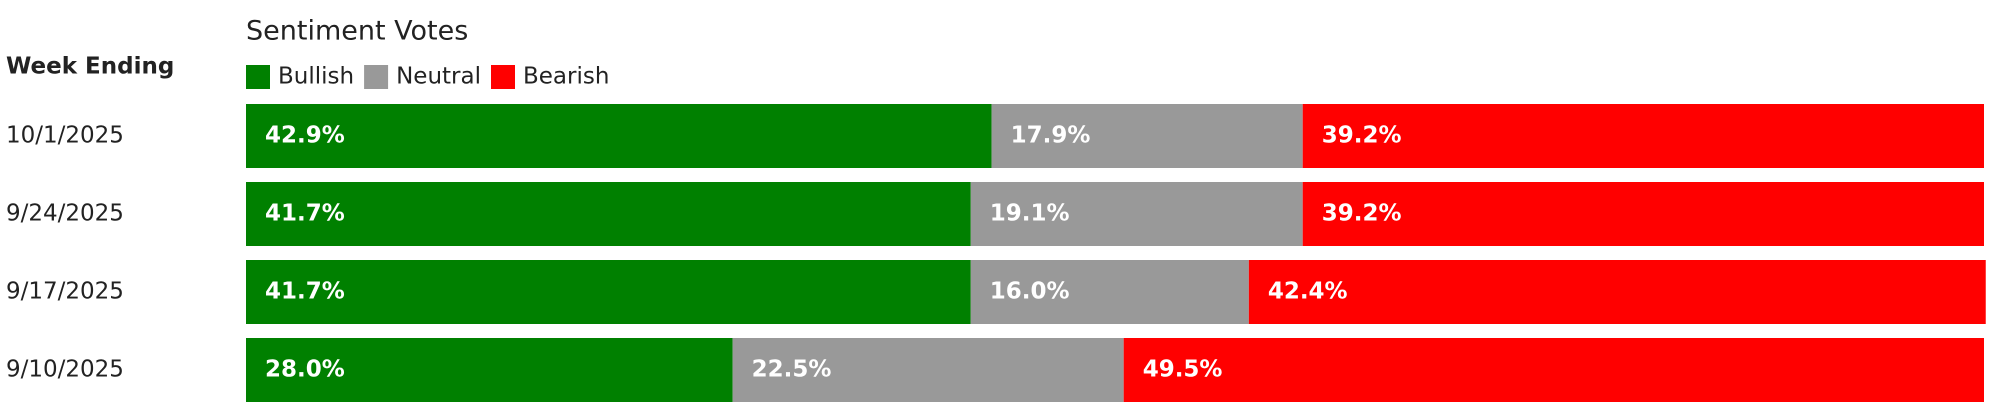 Image resolution: width=1999 pixels, height=415 pixels. What do you see at coordinates (357, 31) in the screenshot?
I see `chart-title: Sentiment Votes` at bounding box center [357, 31].